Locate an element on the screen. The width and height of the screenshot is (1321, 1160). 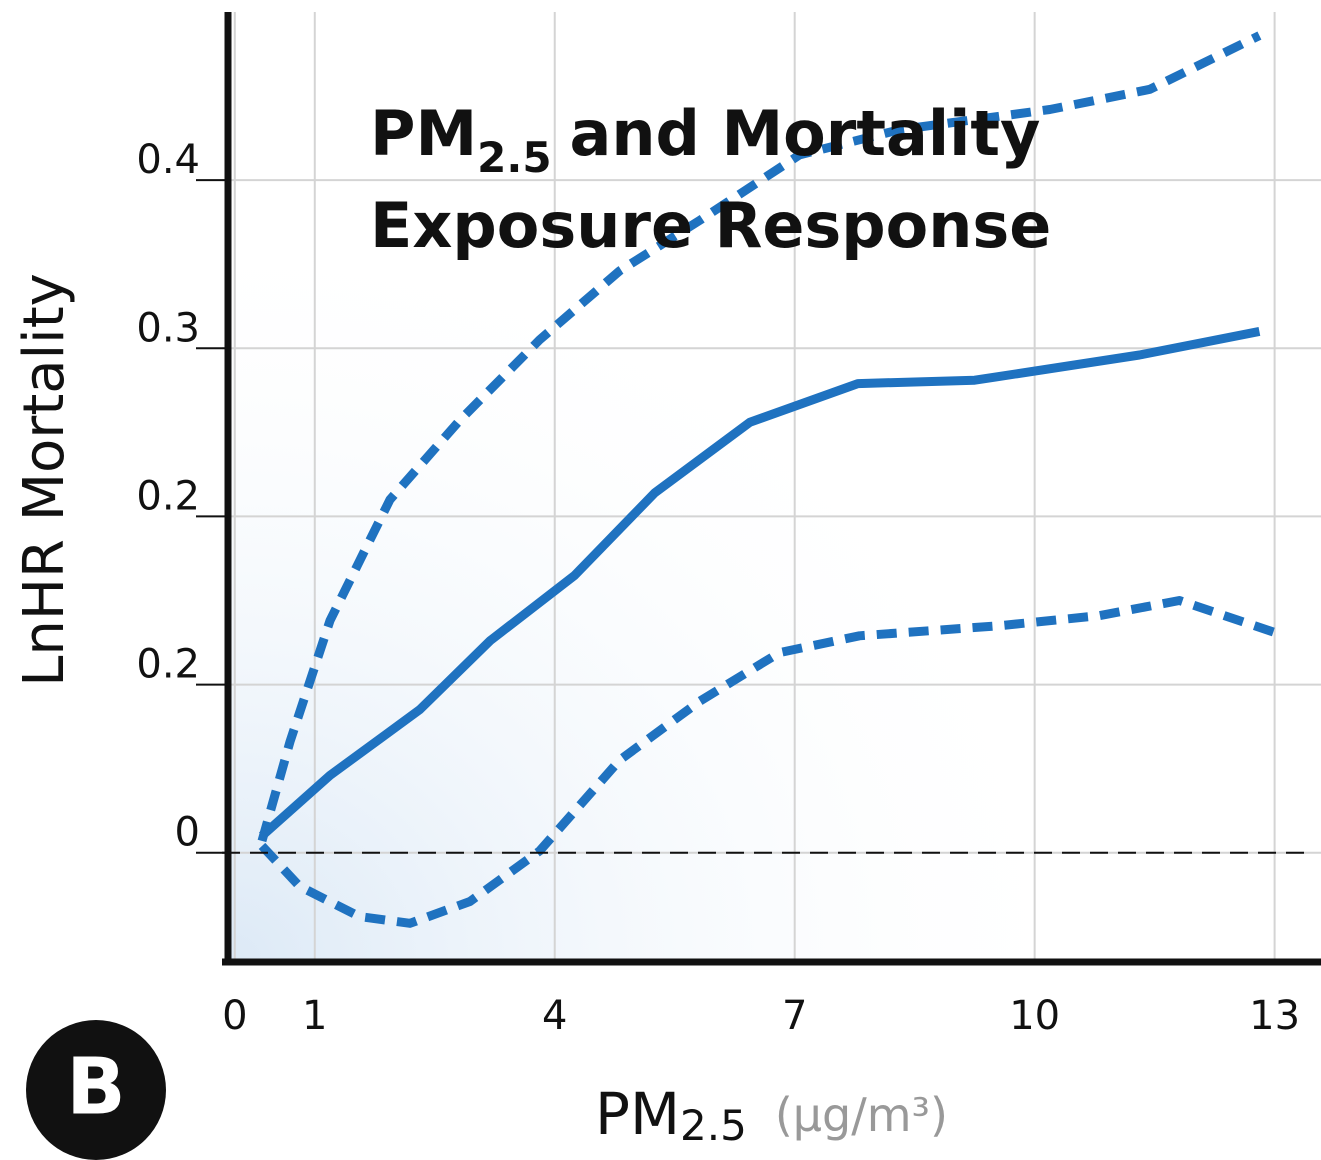
x-tick-label: 13 is located at coordinates (1274, 1016).